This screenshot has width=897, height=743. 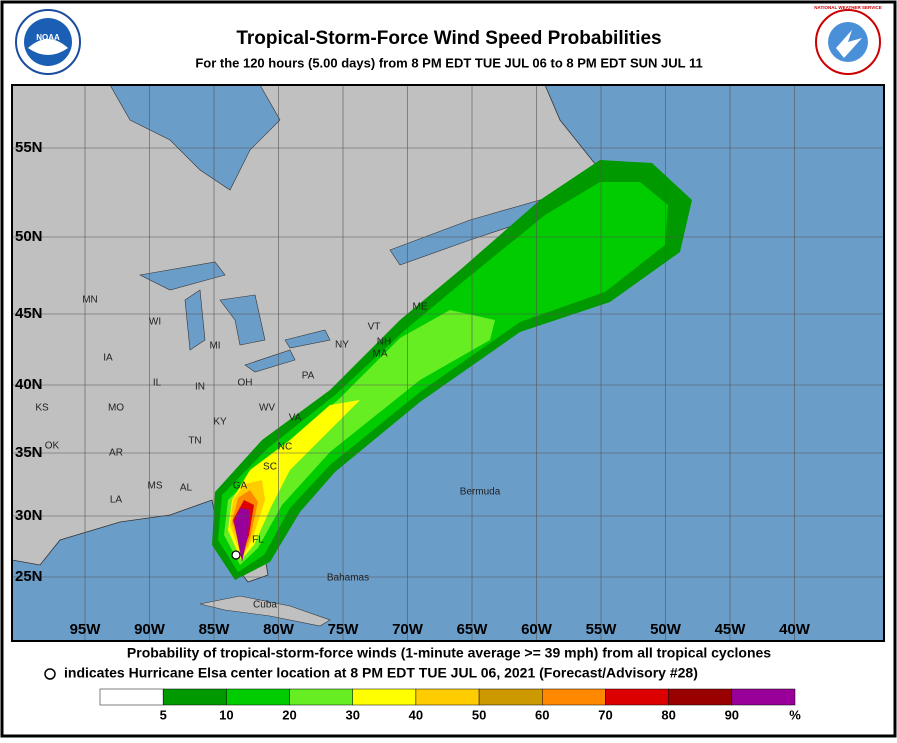 I want to click on legend-label: 90, so click(x=732, y=714).